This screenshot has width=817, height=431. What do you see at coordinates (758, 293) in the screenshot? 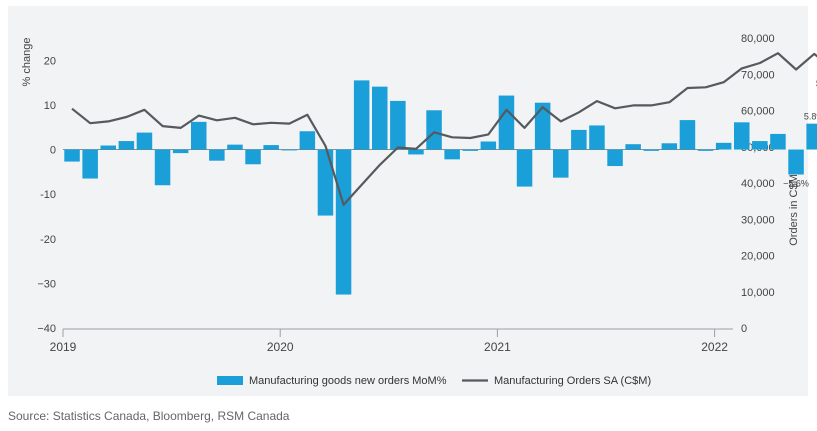
I see `right-tick-label: 10,000` at bounding box center [758, 293].